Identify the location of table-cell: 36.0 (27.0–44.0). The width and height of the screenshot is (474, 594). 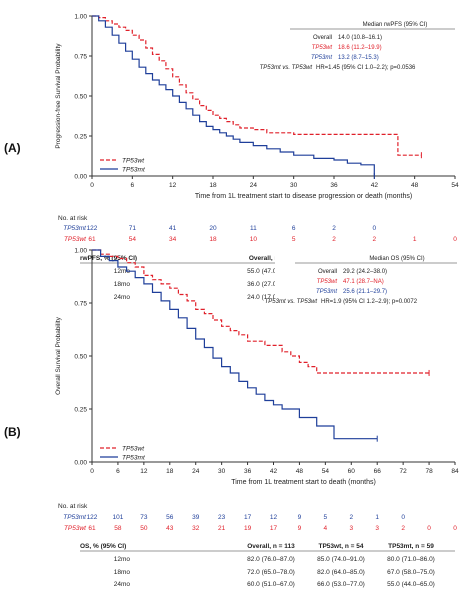
(271, 284).